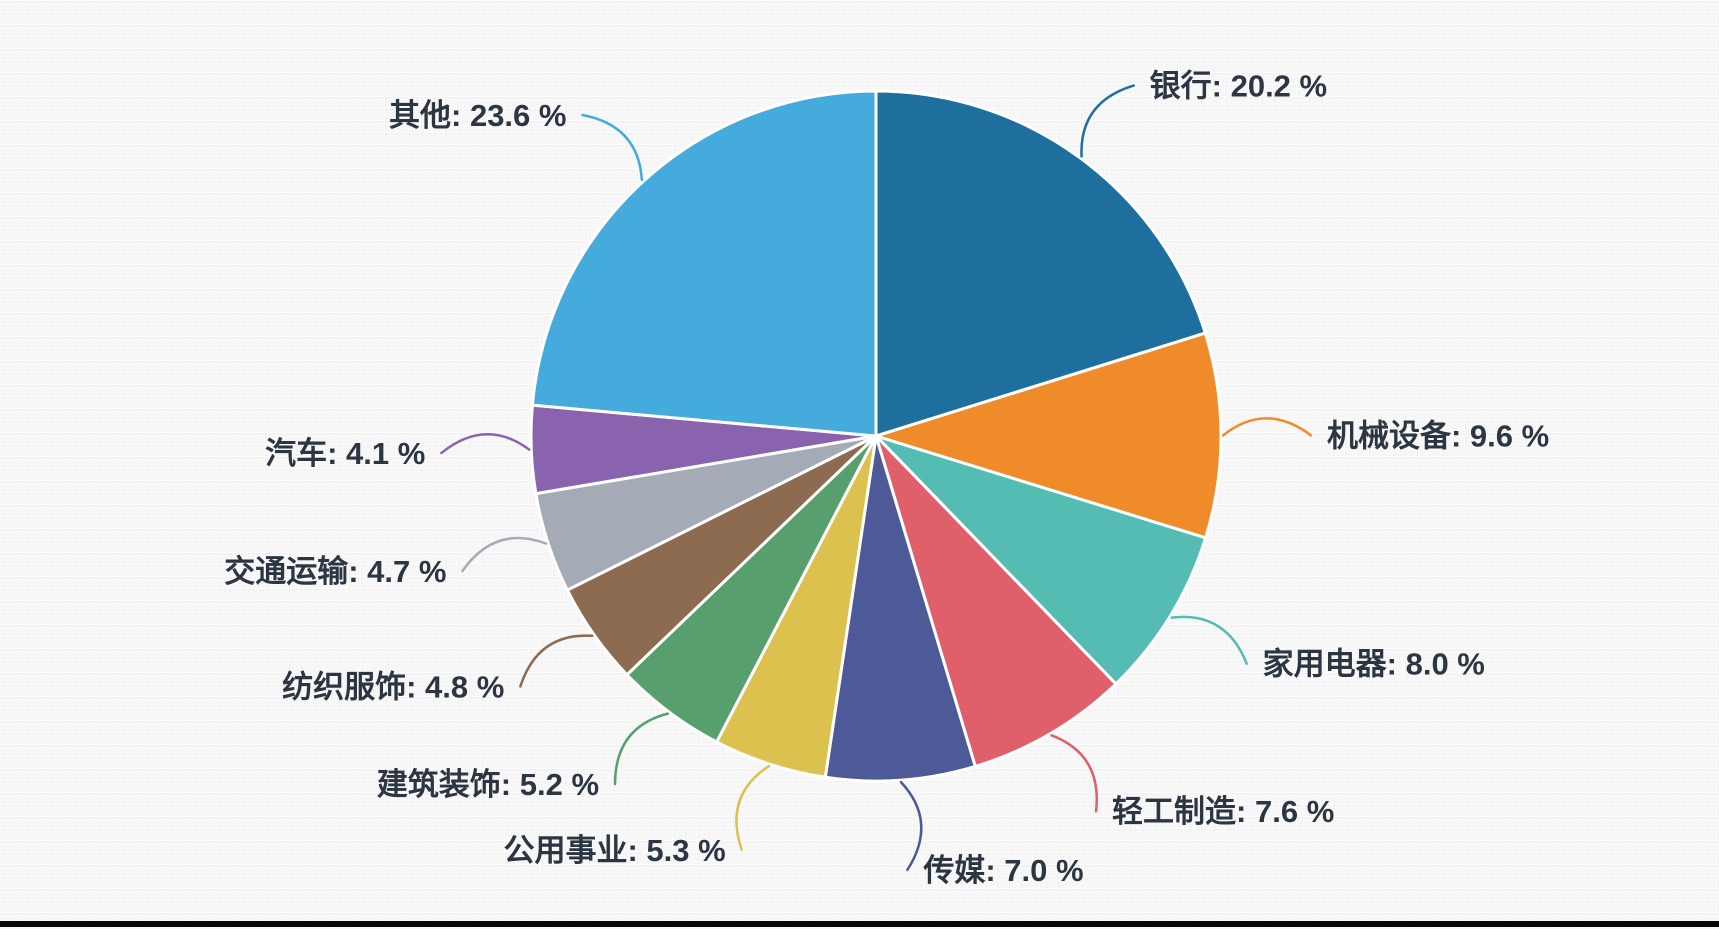 The height and width of the screenshot is (929, 1719). I want to click on slice-label-2: 家用电器: 8.0 %, so click(1374, 664).